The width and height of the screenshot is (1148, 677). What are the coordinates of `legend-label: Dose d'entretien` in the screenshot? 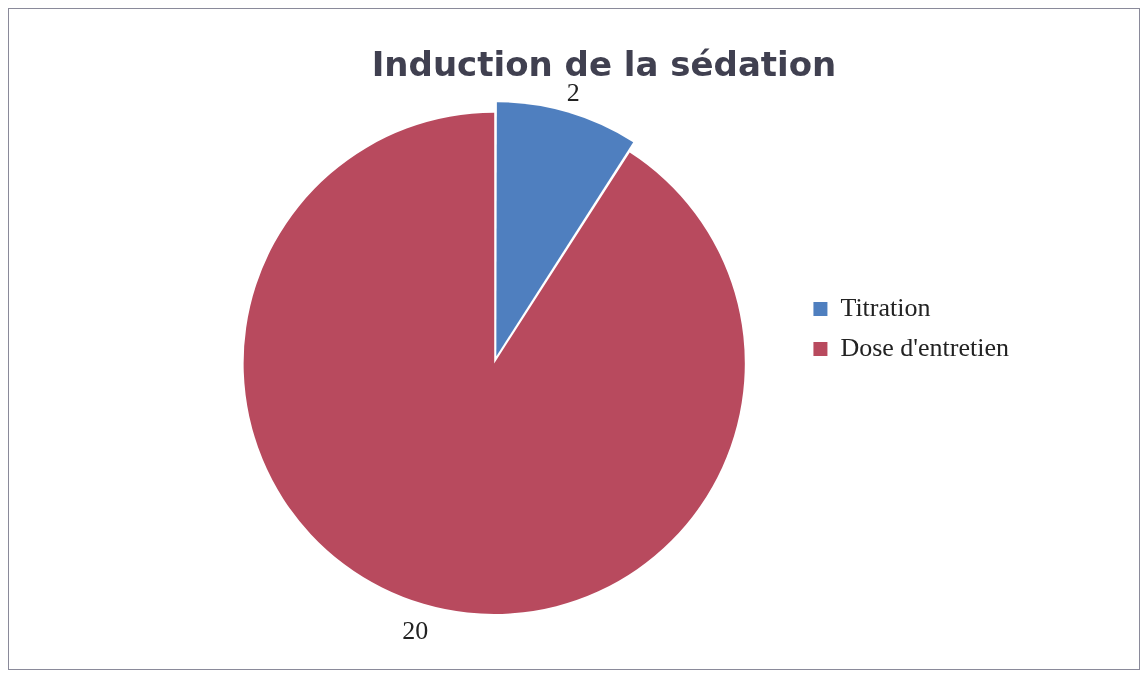 It's located at (925, 347).